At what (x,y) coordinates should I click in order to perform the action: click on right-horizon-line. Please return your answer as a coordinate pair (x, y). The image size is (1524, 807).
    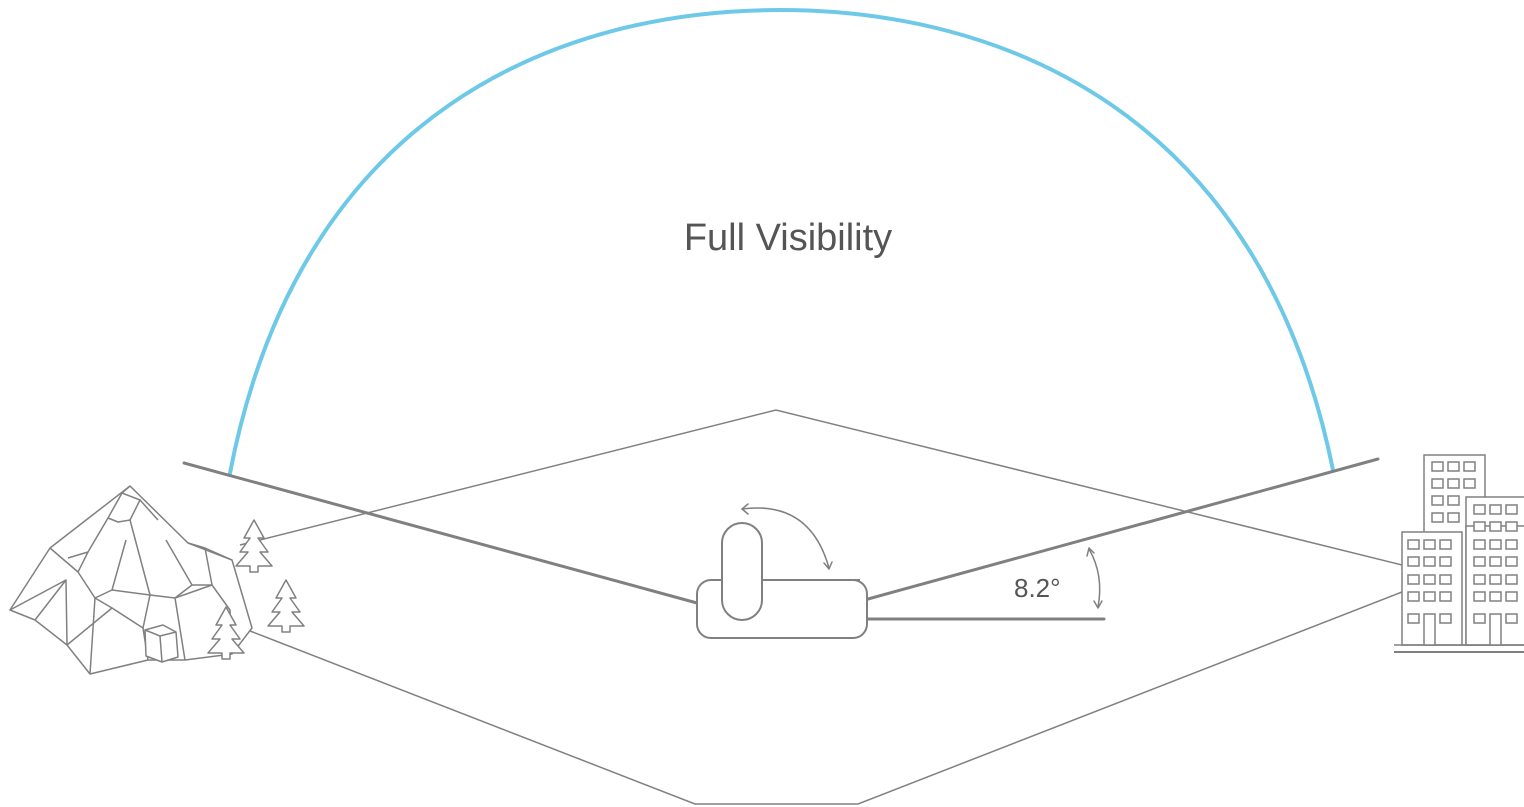
    Looking at the image, I should click on (1123, 529).